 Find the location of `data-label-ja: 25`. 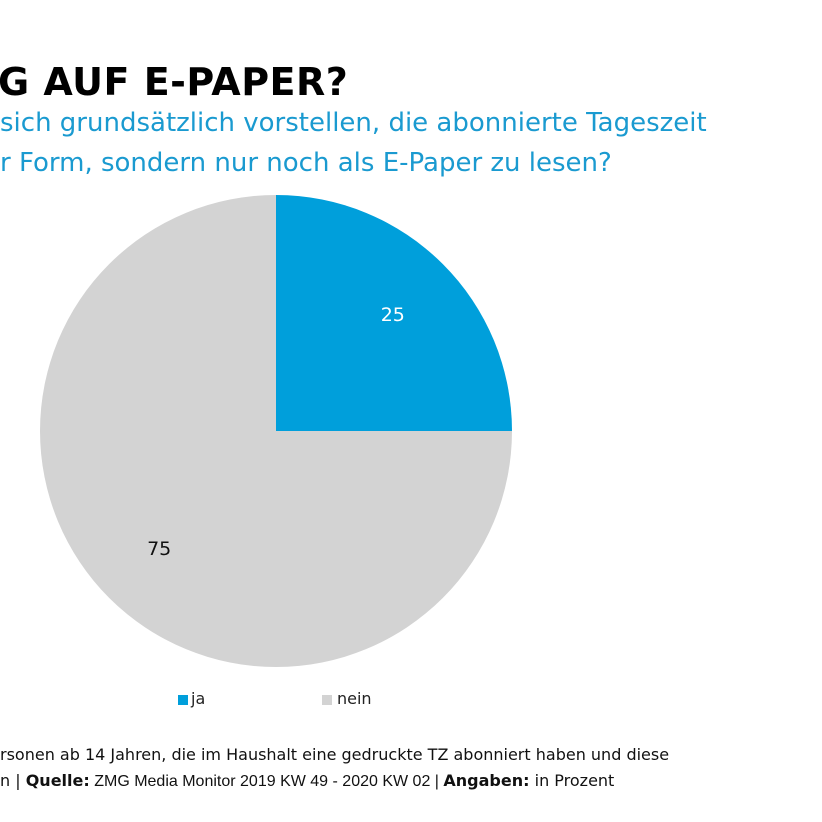

data-label-ja: 25 is located at coordinates (393, 315).